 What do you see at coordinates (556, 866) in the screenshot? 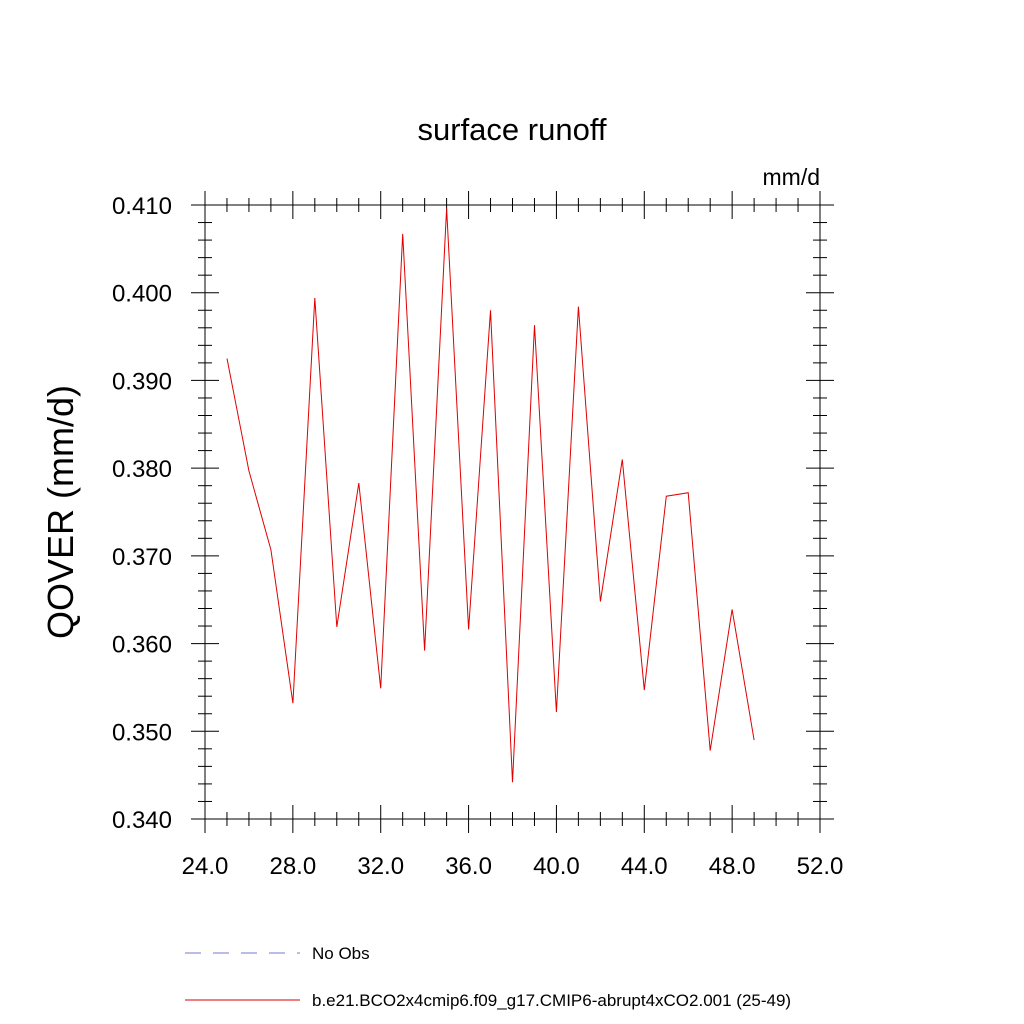
I see `x-tick-label: 40.0` at bounding box center [556, 866].